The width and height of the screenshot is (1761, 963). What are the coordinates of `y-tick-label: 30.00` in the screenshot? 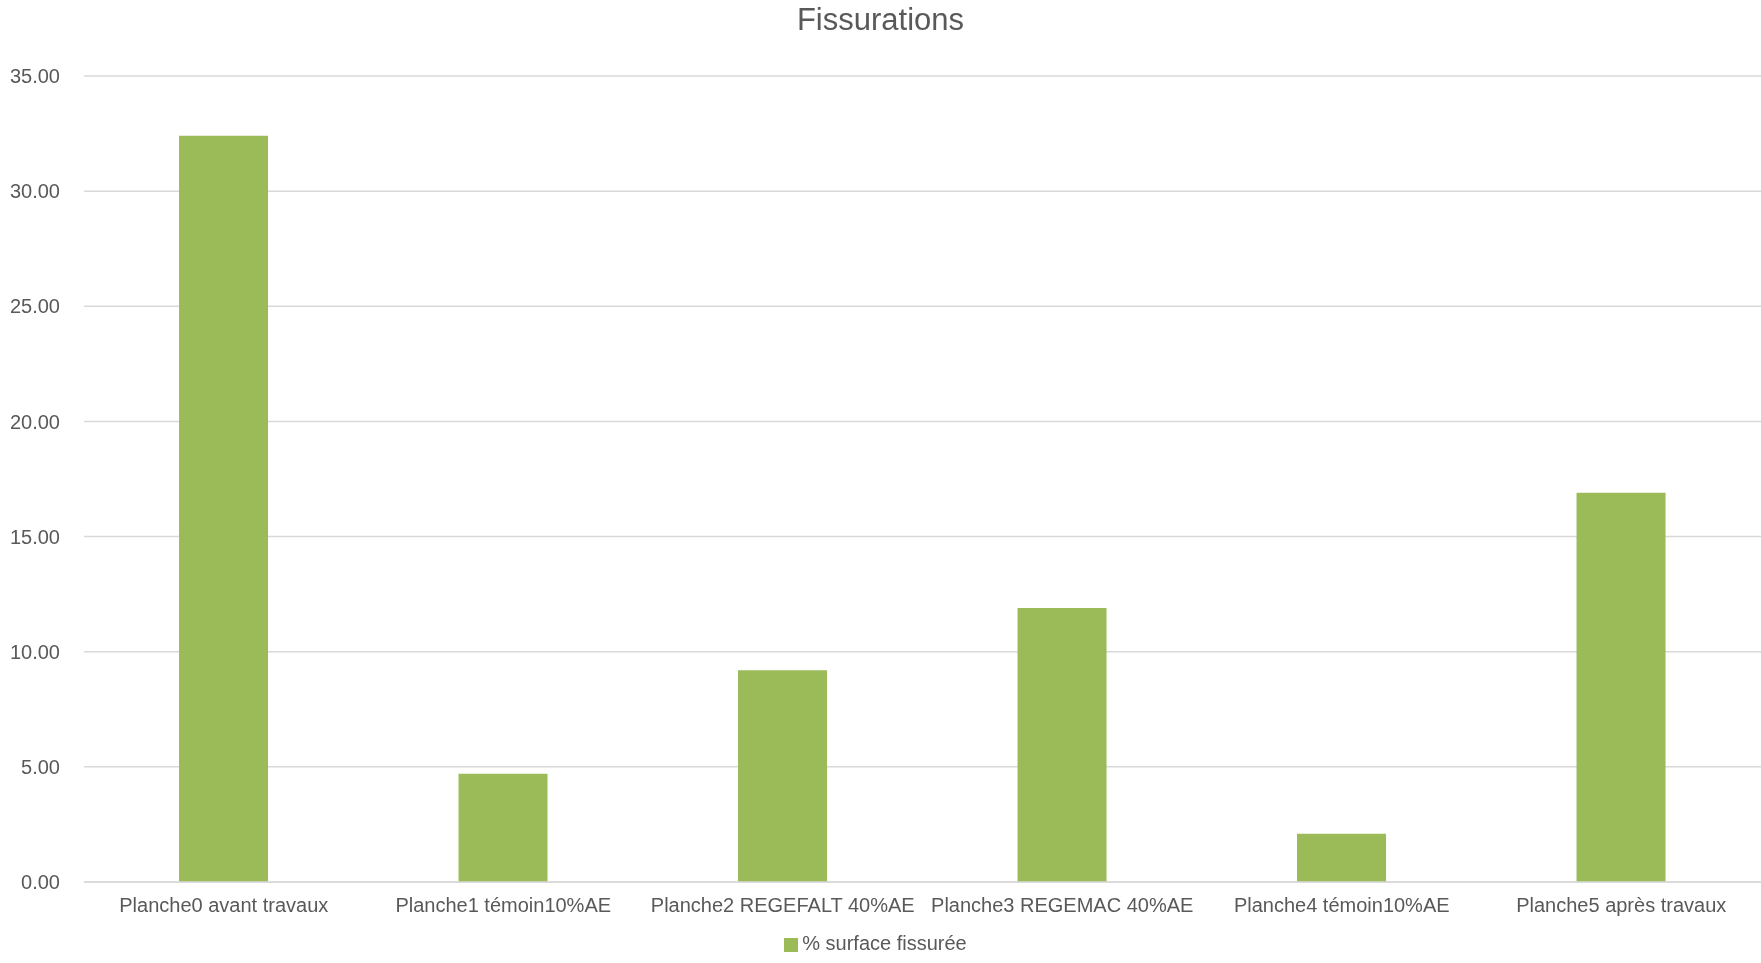 It's located at (34, 191).